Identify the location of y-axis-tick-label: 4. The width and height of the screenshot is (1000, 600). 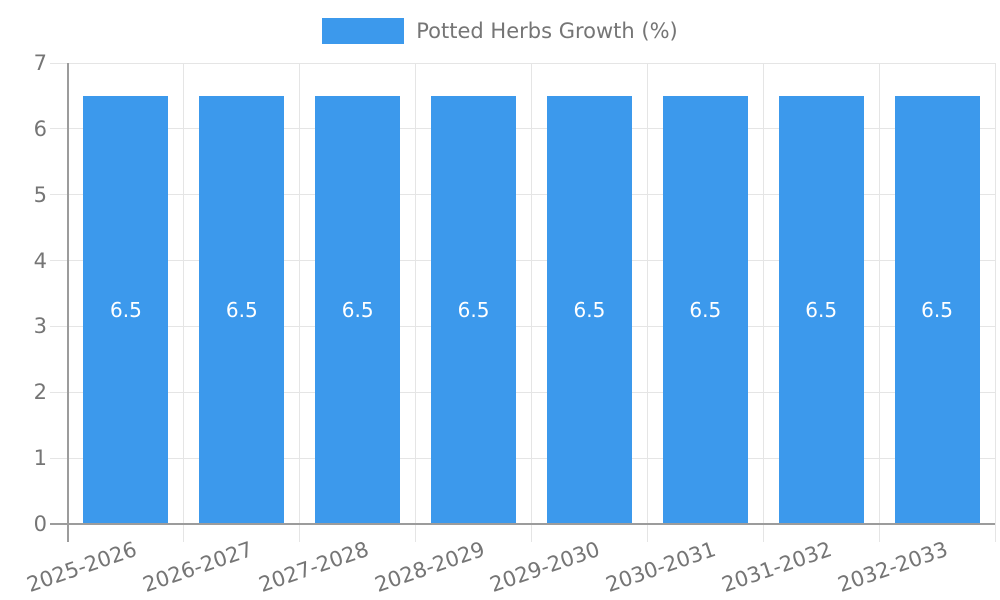
(40, 260).